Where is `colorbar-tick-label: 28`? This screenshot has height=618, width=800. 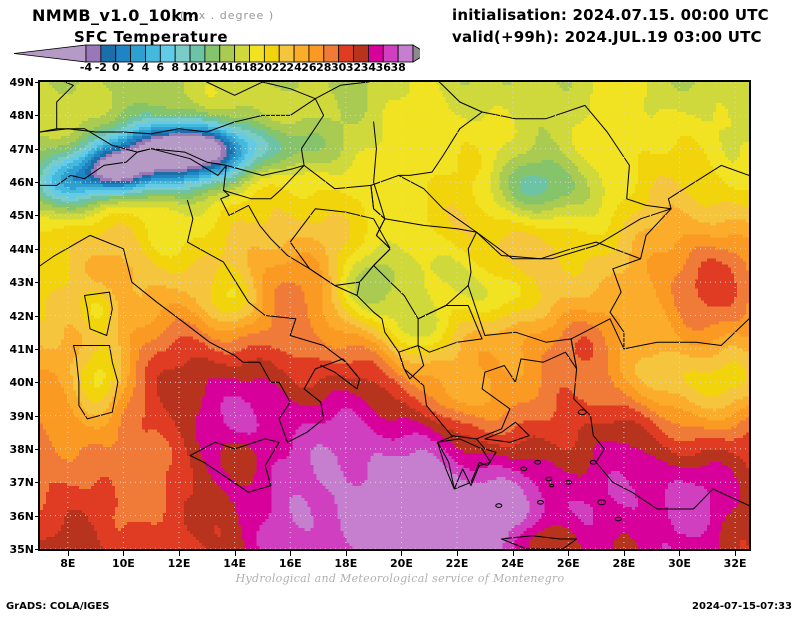 colorbar-tick-label: 28 is located at coordinates (323, 66).